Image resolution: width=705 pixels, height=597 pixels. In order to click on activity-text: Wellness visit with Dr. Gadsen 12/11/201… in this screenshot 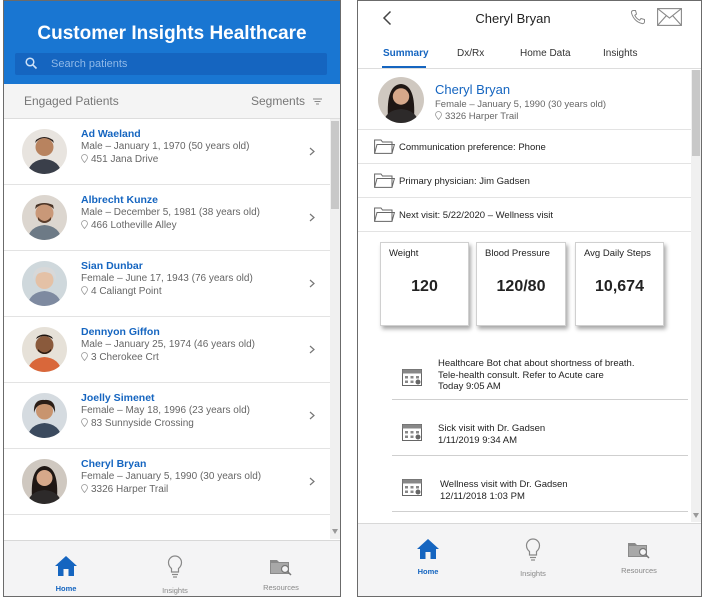, I will do `click(504, 490)`.